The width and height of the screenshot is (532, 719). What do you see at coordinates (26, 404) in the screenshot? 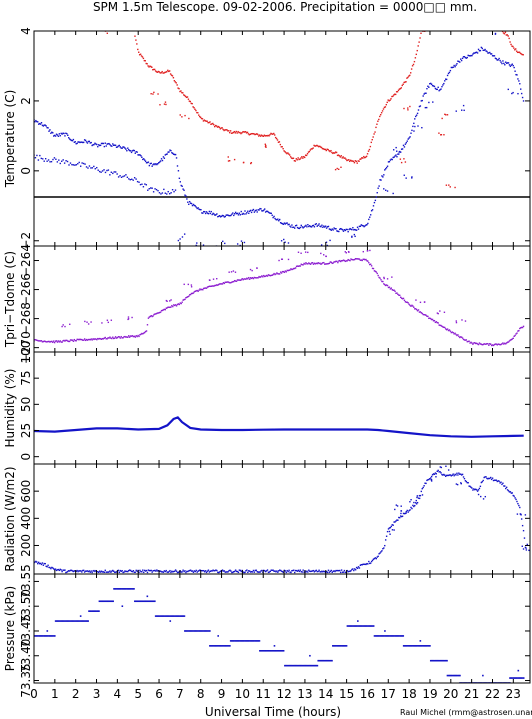
I see `y-tick-label: 50` at bounding box center [26, 404].